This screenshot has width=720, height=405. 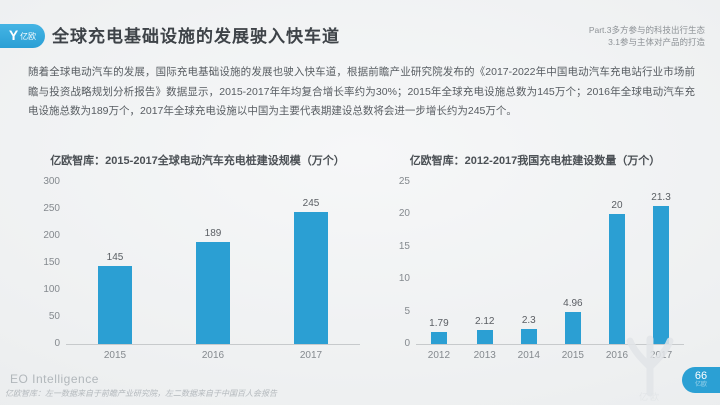 I want to click on bar-group: 2.12 2013, so click(x=485, y=338).